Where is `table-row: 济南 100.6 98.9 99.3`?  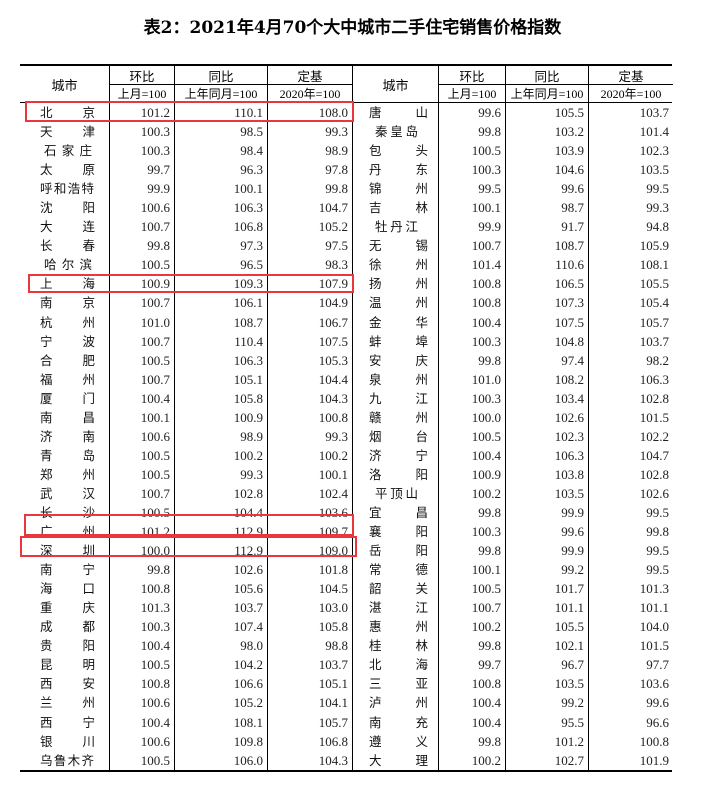
table-row: 济南 100.6 98.9 99.3 is located at coordinates (186, 436).